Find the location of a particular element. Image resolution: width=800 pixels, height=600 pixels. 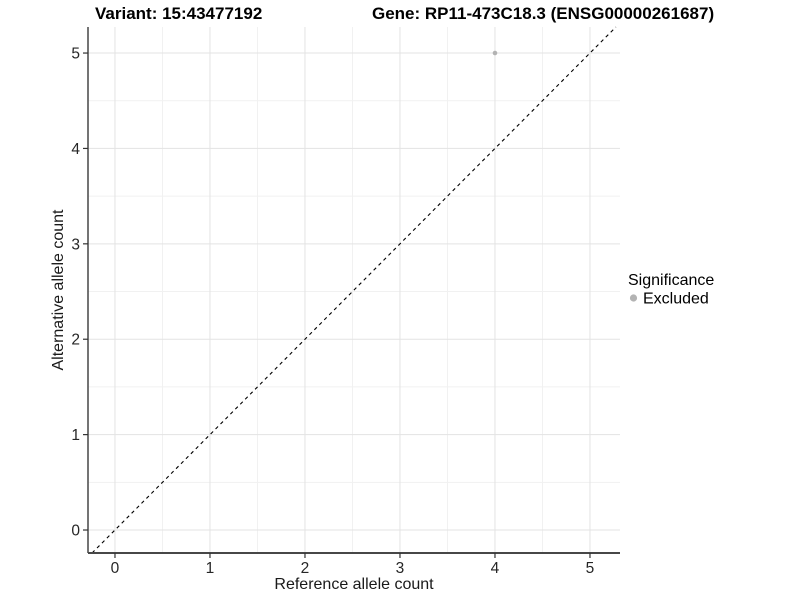

y-tick-label: 1 is located at coordinates (75, 435).